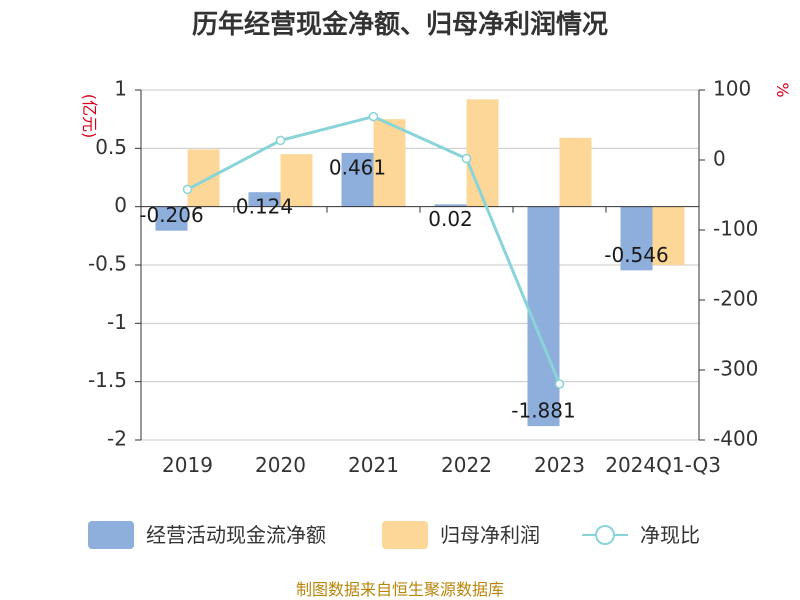 The image size is (800, 600). What do you see at coordinates (400, 24) in the screenshot?
I see `chart-title: 历年经营现金净额、归母净利润情况` at bounding box center [400, 24].